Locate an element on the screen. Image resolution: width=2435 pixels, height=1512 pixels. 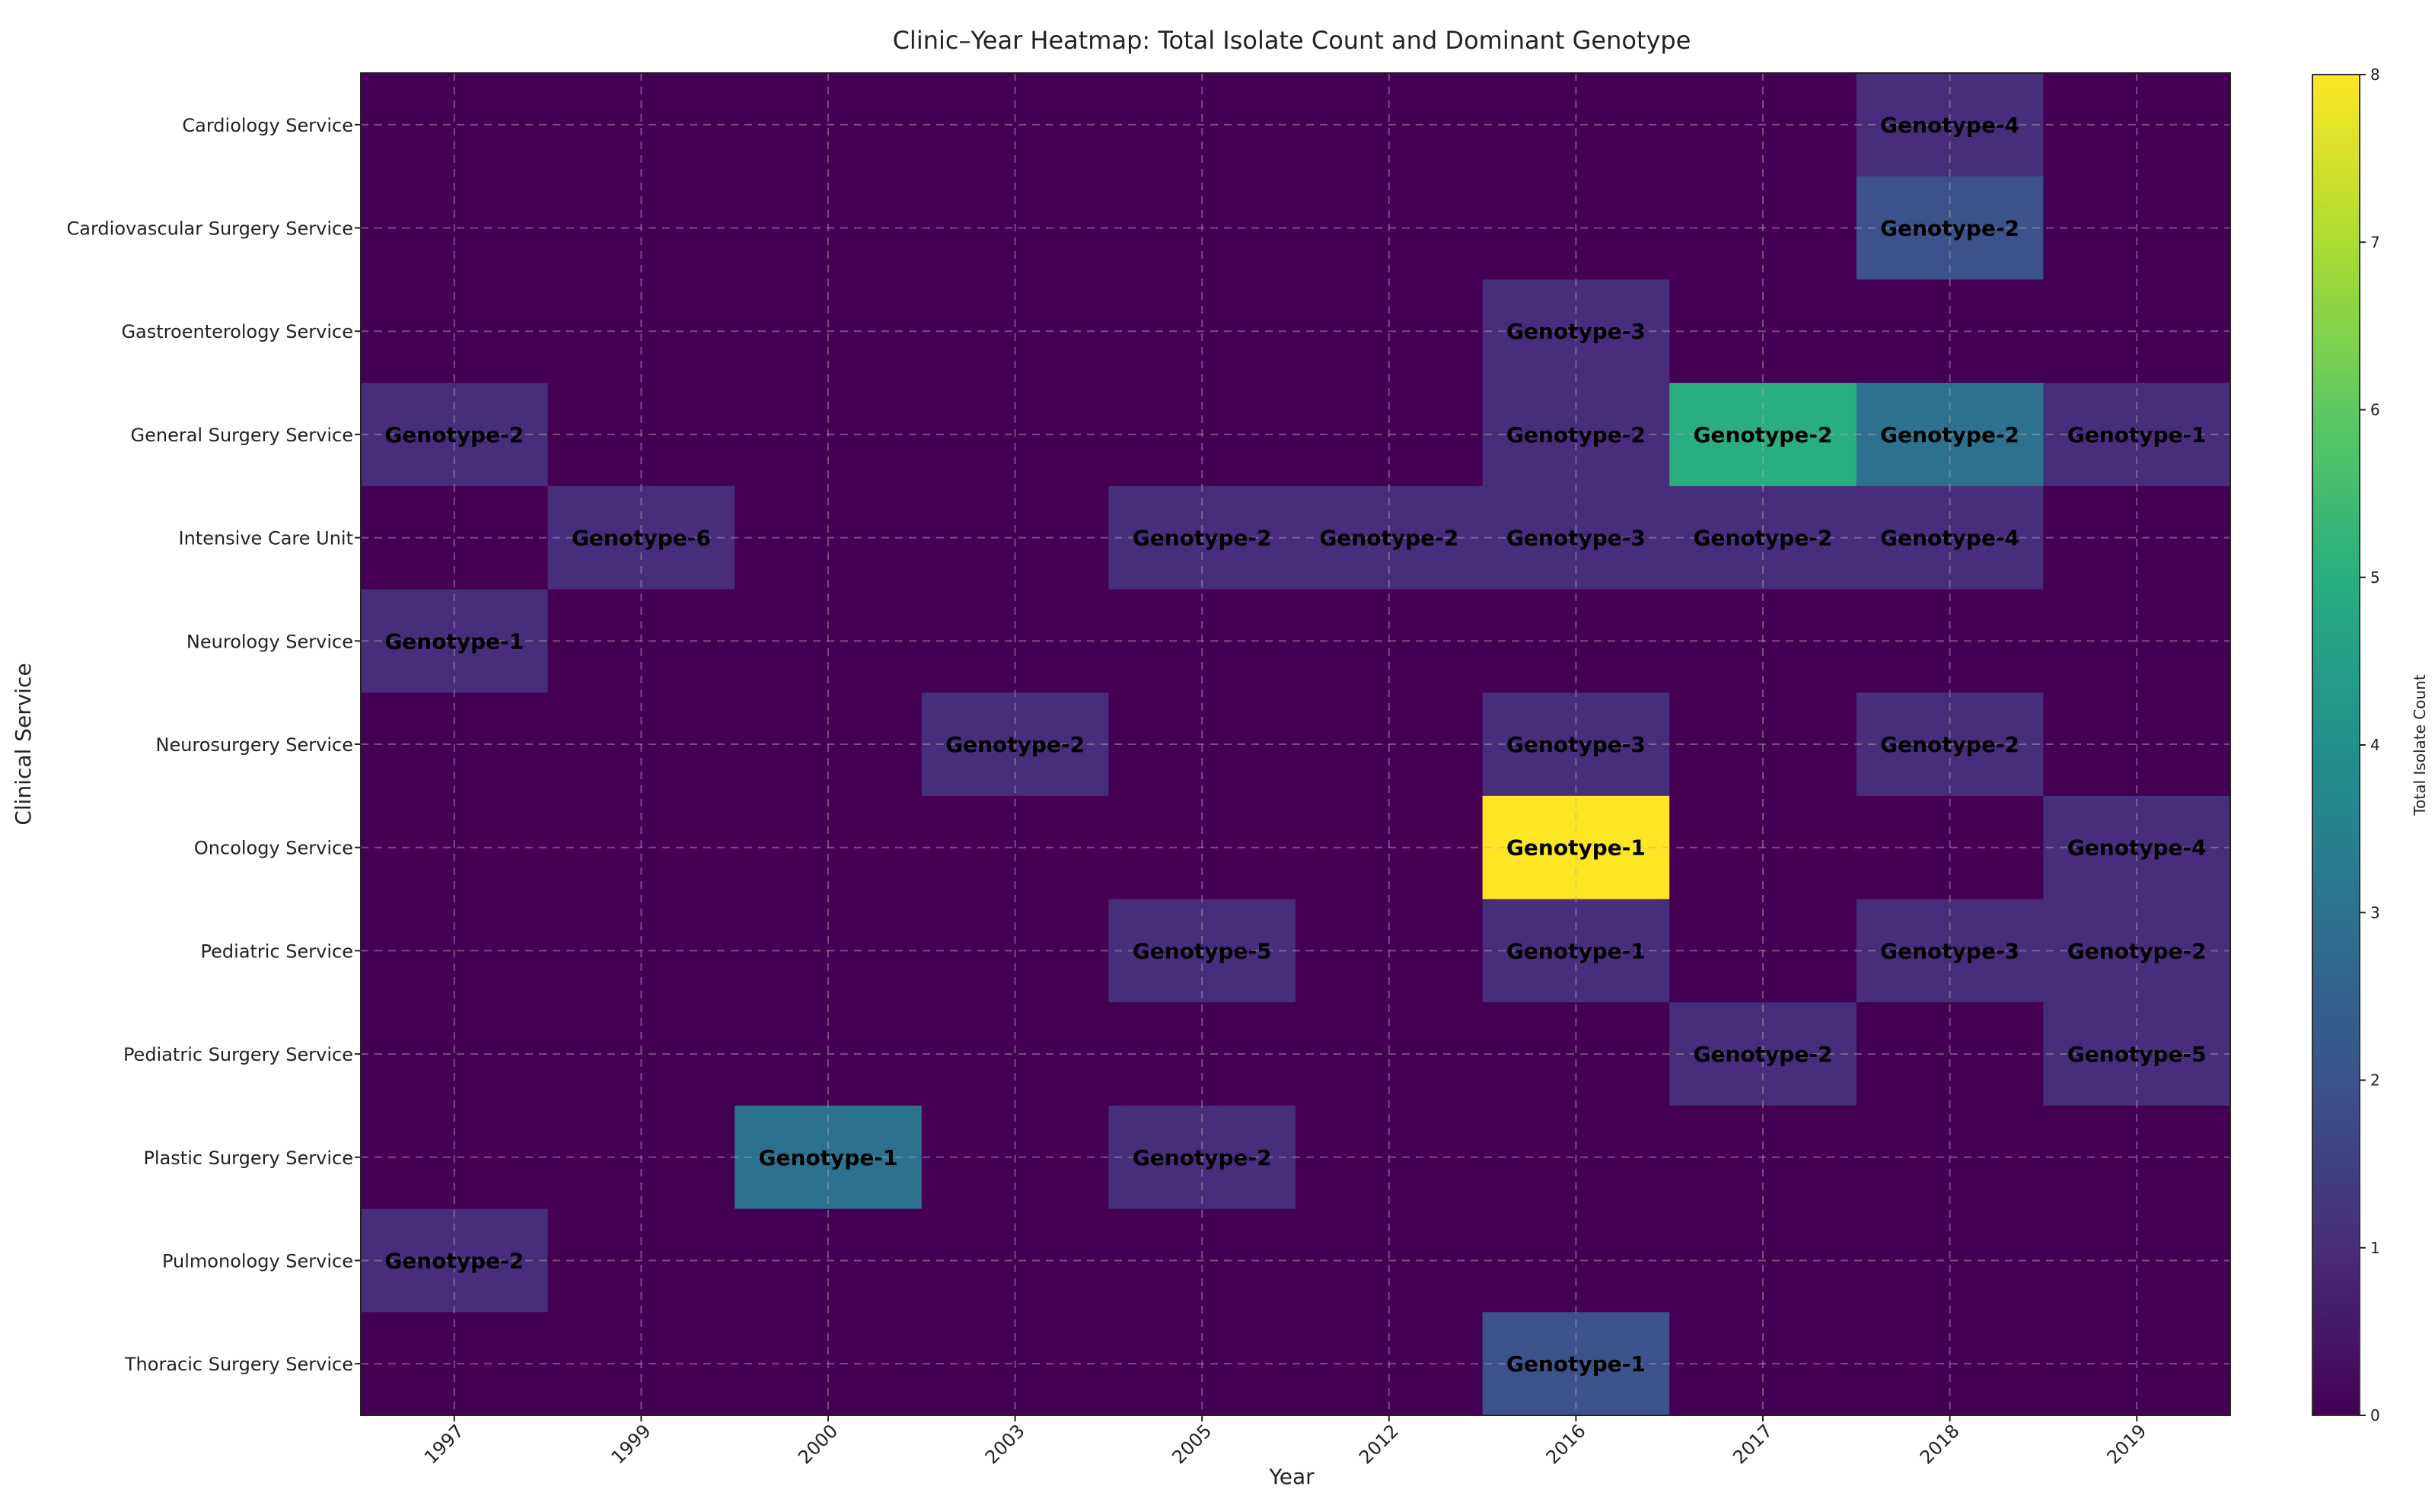
y-tick-label: Pediatric Surgery Service is located at coordinates (238, 1054).